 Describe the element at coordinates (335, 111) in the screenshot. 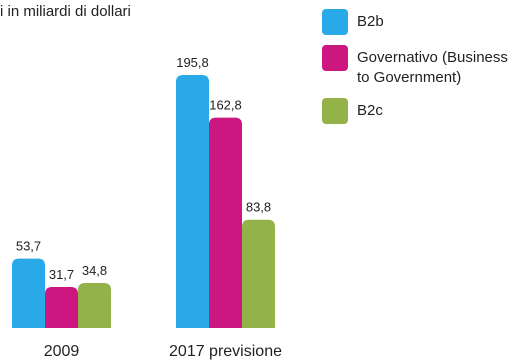

I see `legend-swatch-b2c` at that location.